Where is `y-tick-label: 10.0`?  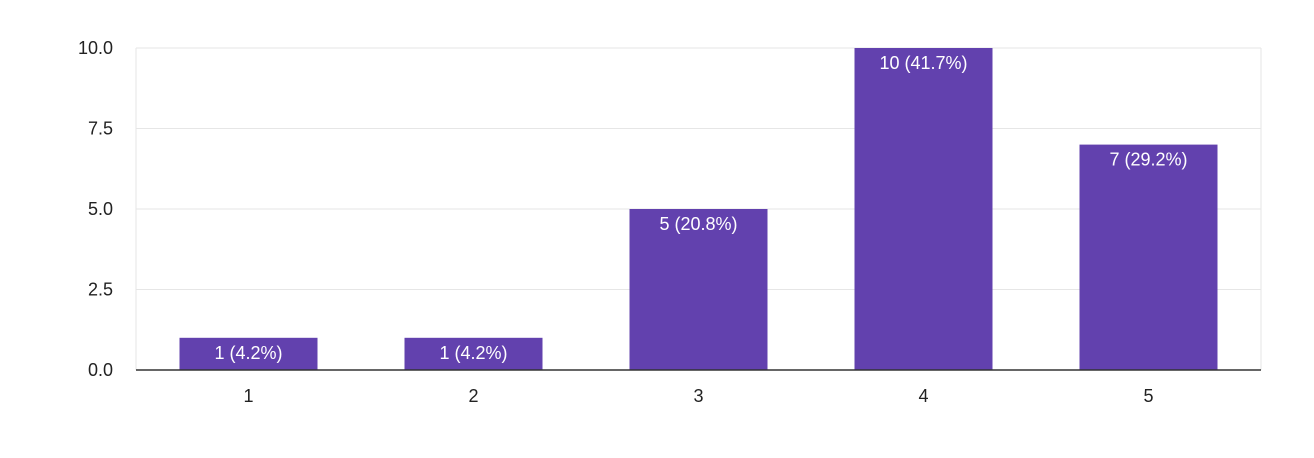 y-tick-label: 10.0 is located at coordinates (95, 48).